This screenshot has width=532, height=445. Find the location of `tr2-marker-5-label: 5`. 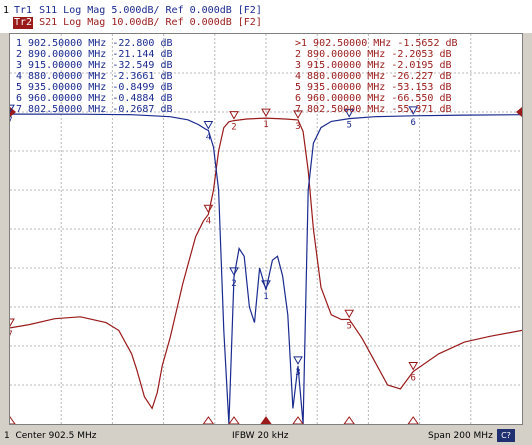

tr2-marker-5-label: 5 is located at coordinates (348, 326).